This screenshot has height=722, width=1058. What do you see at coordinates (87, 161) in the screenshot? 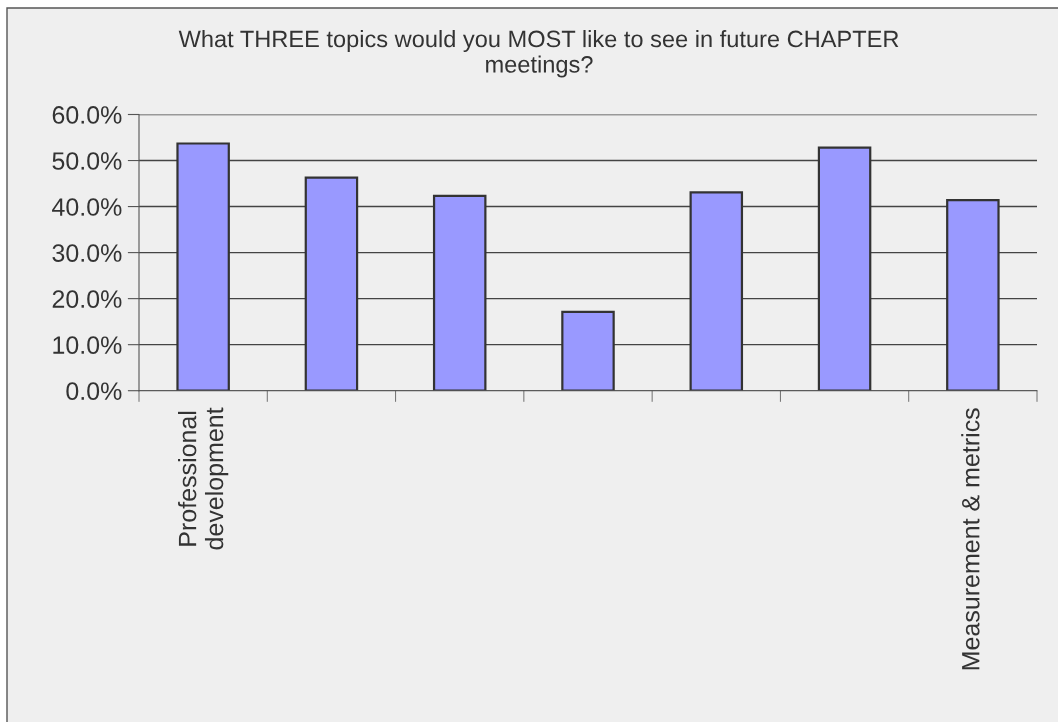
I see `y-tick-label: 50.0%` at bounding box center [87, 161].